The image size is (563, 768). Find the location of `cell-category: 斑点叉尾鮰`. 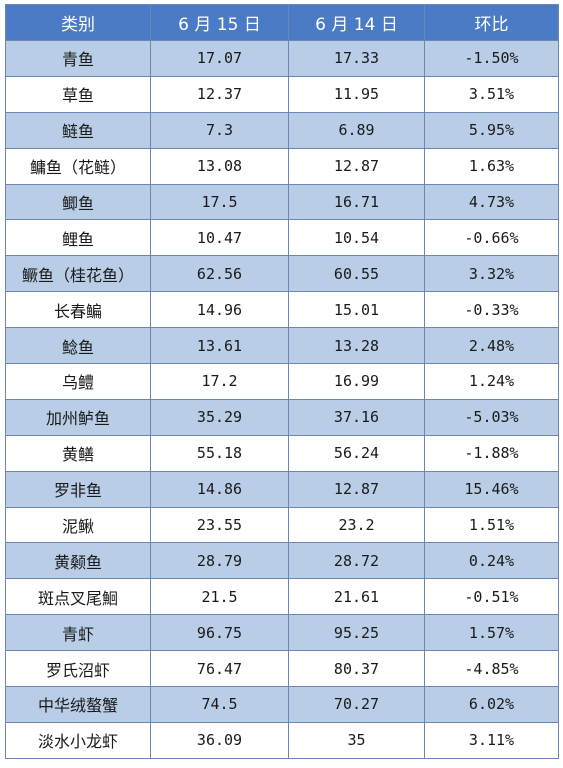

cell-category: 斑点叉尾鮰 is located at coordinates (78, 597).